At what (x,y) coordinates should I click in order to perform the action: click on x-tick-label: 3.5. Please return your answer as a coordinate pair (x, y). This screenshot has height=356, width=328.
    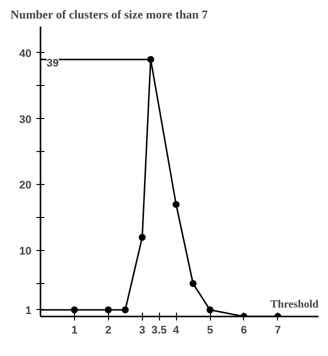
    Looking at the image, I should click on (159, 330).